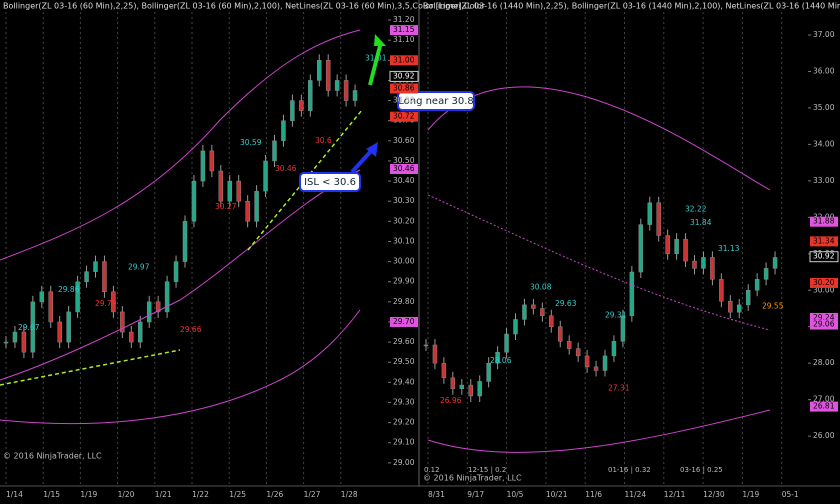 This screenshot has width=840, height=504. What do you see at coordinates (323, 140) in the screenshot?
I see `level-note: 30.6` at bounding box center [323, 140].